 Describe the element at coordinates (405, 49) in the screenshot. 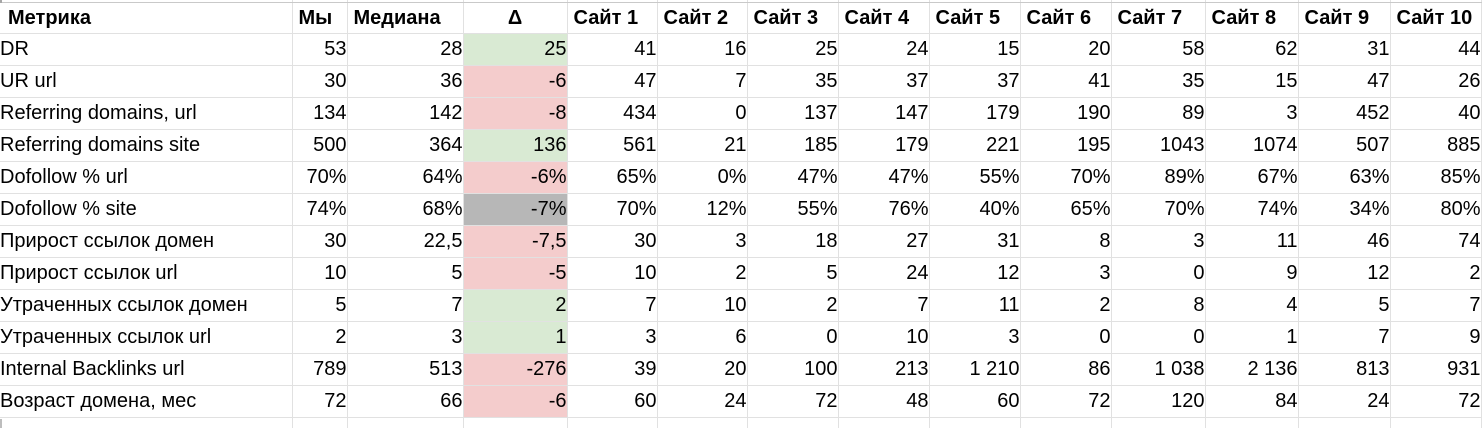

I see `cell-median: 28` at that location.